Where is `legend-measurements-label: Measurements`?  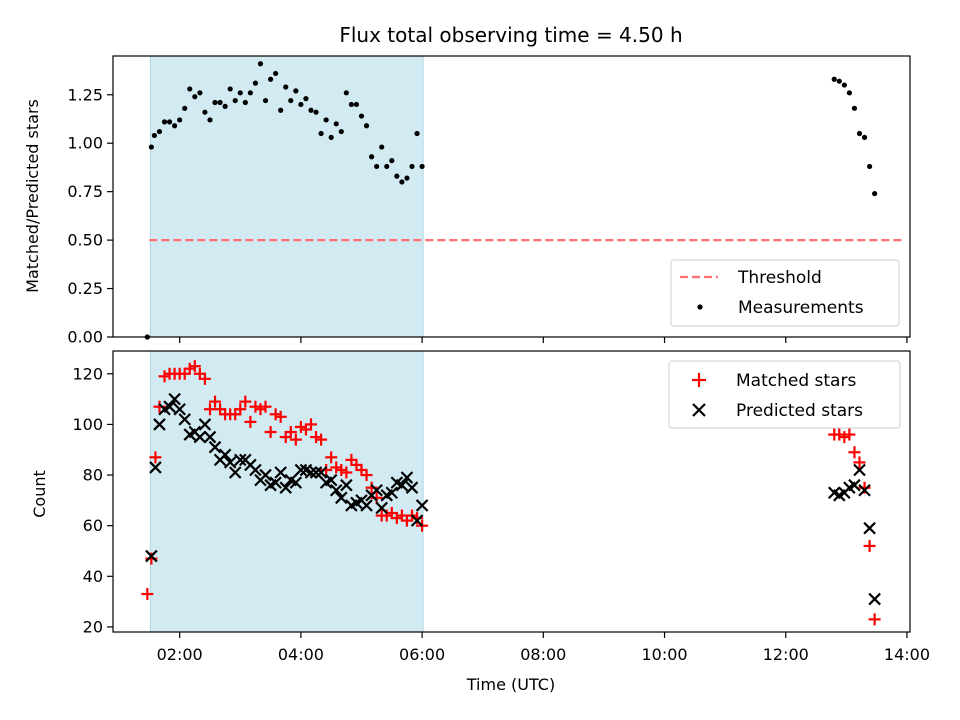
legend-measurements-label: Measurements is located at coordinates (801, 308).